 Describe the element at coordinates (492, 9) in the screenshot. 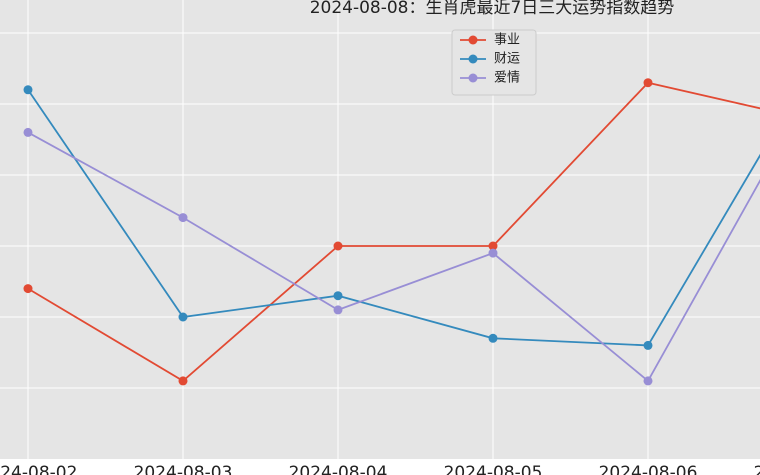

I see `chart-title: 2024-08-08：生肖虎最近7日三大运势指数趋势` at that location.